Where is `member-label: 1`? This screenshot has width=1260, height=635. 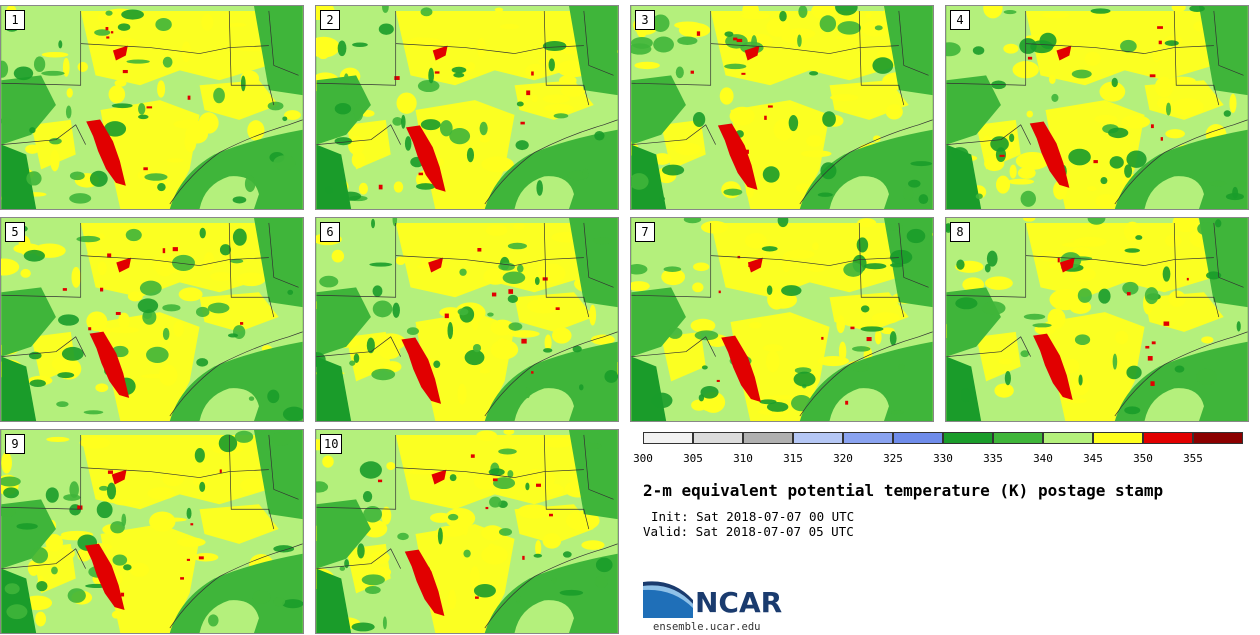
member-label: 1 is located at coordinates (15, 20).